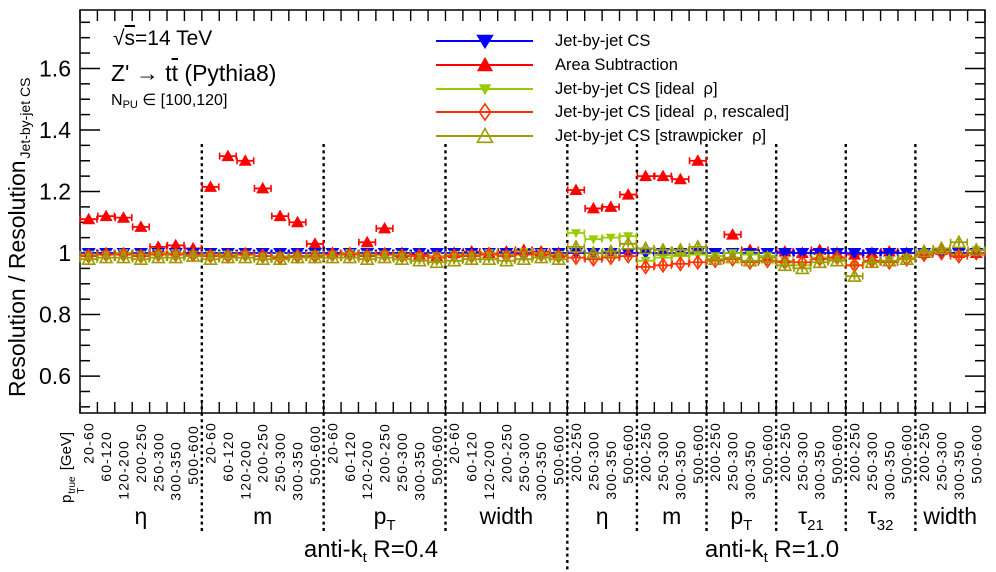 The width and height of the screenshot is (996, 572). I want to click on annotation-energy-s: s, so click(130, 38).